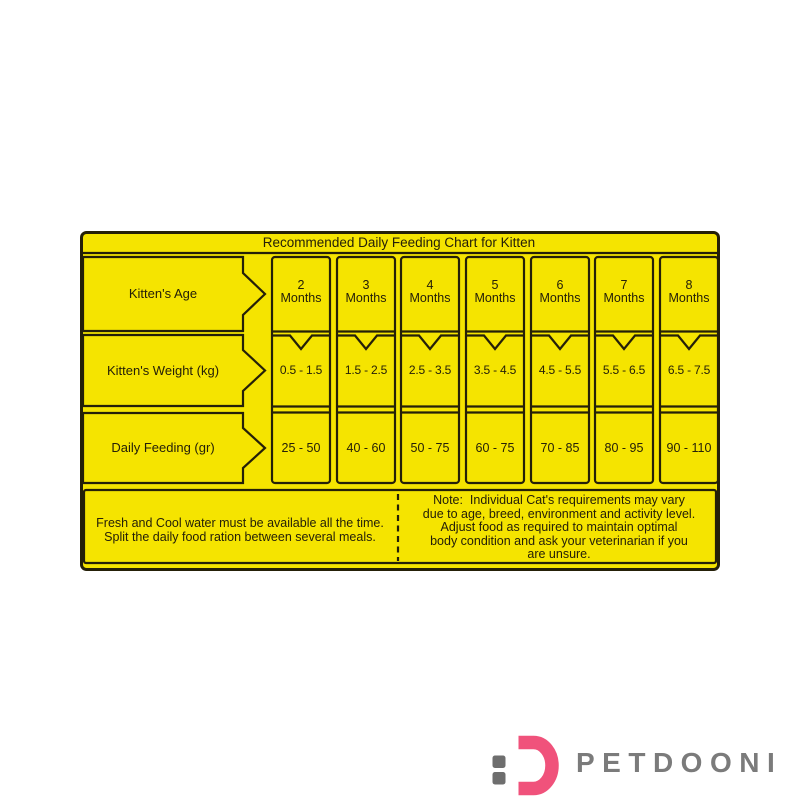 The width and height of the screenshot is (800, 800). I want to click on age-value: 5, so click(495, 285).